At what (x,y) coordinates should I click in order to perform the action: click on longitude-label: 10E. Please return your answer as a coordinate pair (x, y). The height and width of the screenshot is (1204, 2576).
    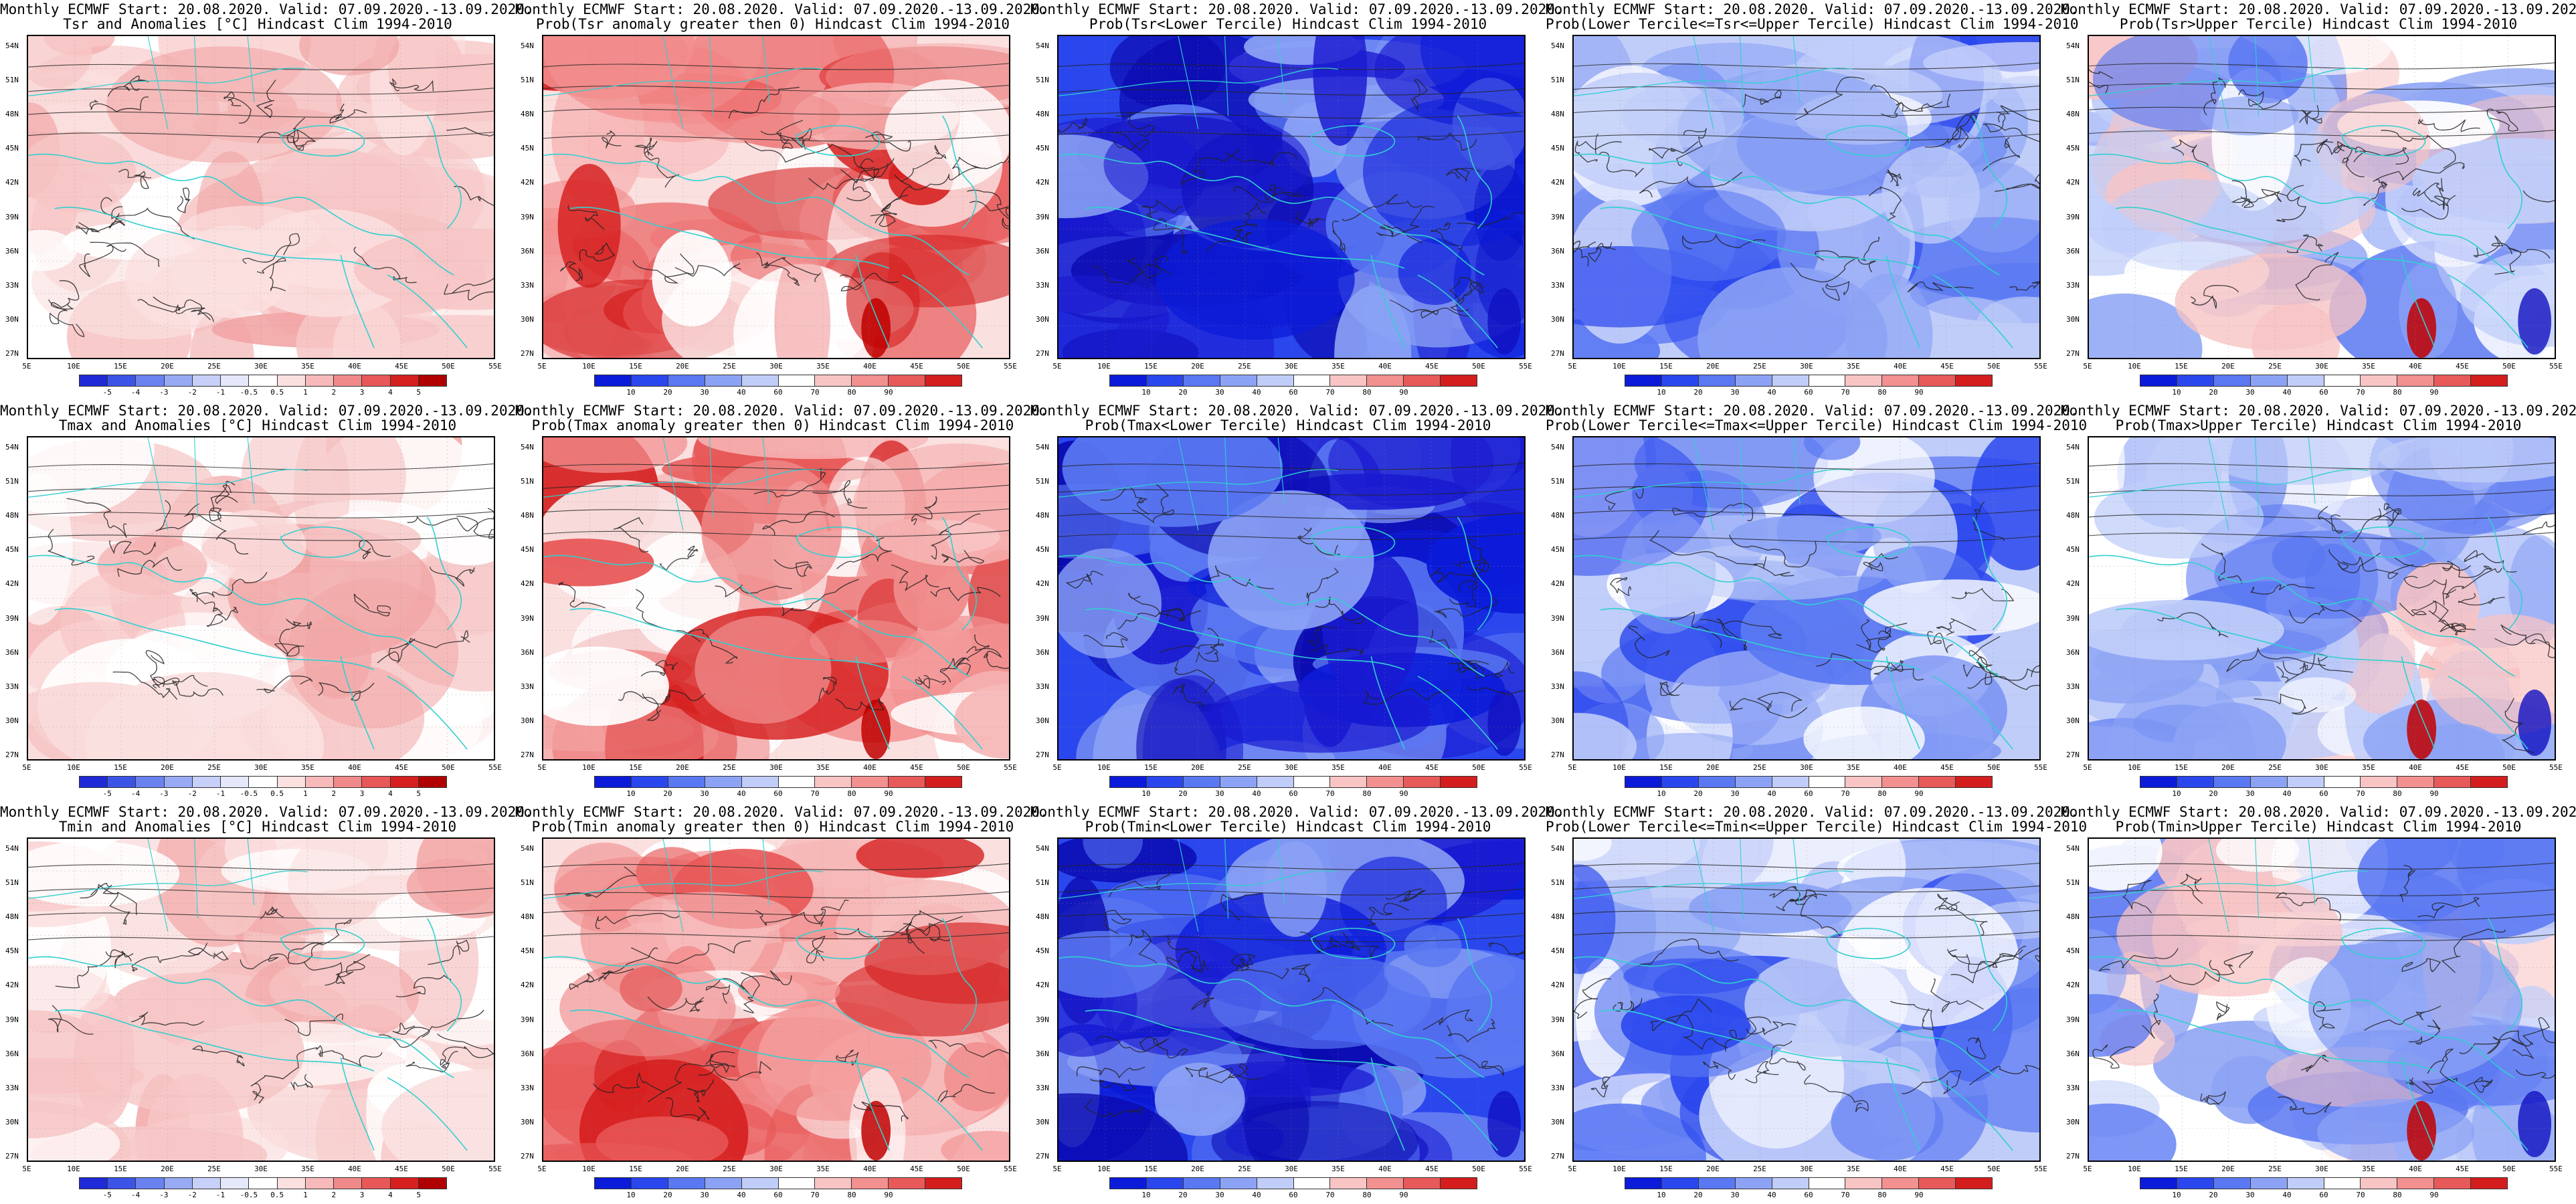
    Looking at the image, I should click on (1104, 1169).